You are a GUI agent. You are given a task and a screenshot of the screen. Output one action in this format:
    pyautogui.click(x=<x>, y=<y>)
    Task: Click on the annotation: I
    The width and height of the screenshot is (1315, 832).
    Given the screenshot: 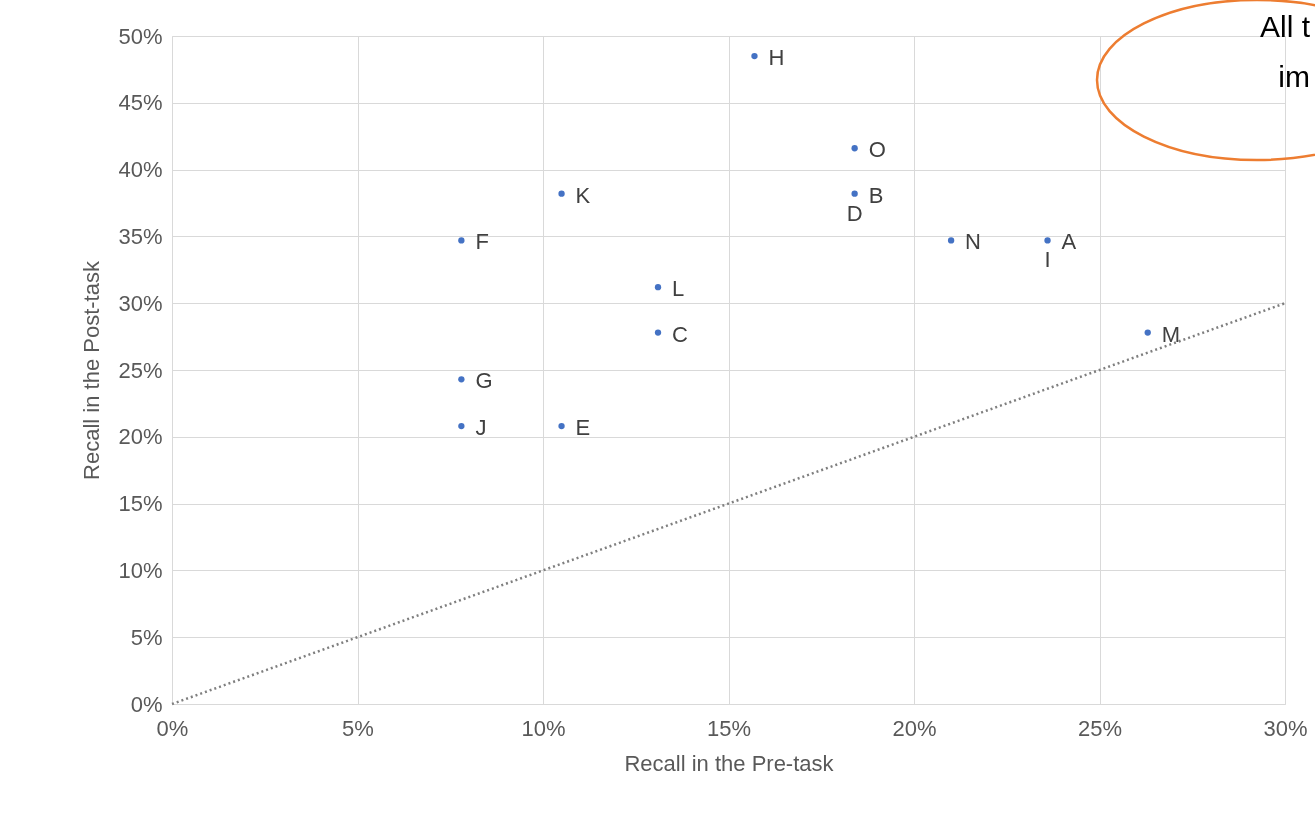 What is the action you would take?
    pyautogui.click(x=1047, y=260)
    